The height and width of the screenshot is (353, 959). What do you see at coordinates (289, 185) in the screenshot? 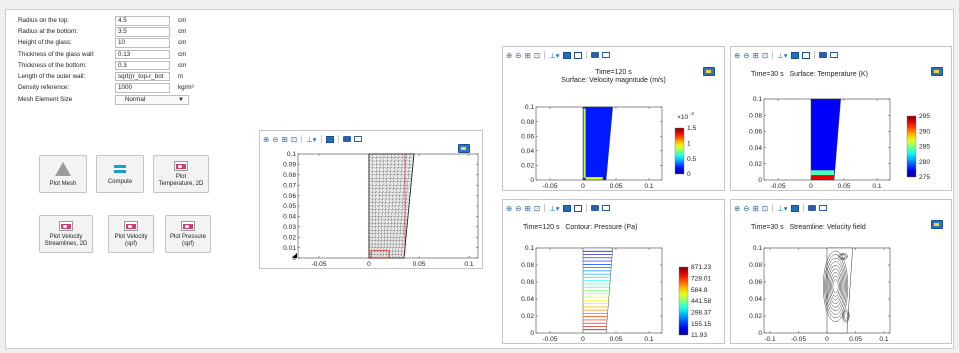
I see `y-tick-label: 0.07` at bounding box center [289, 185].